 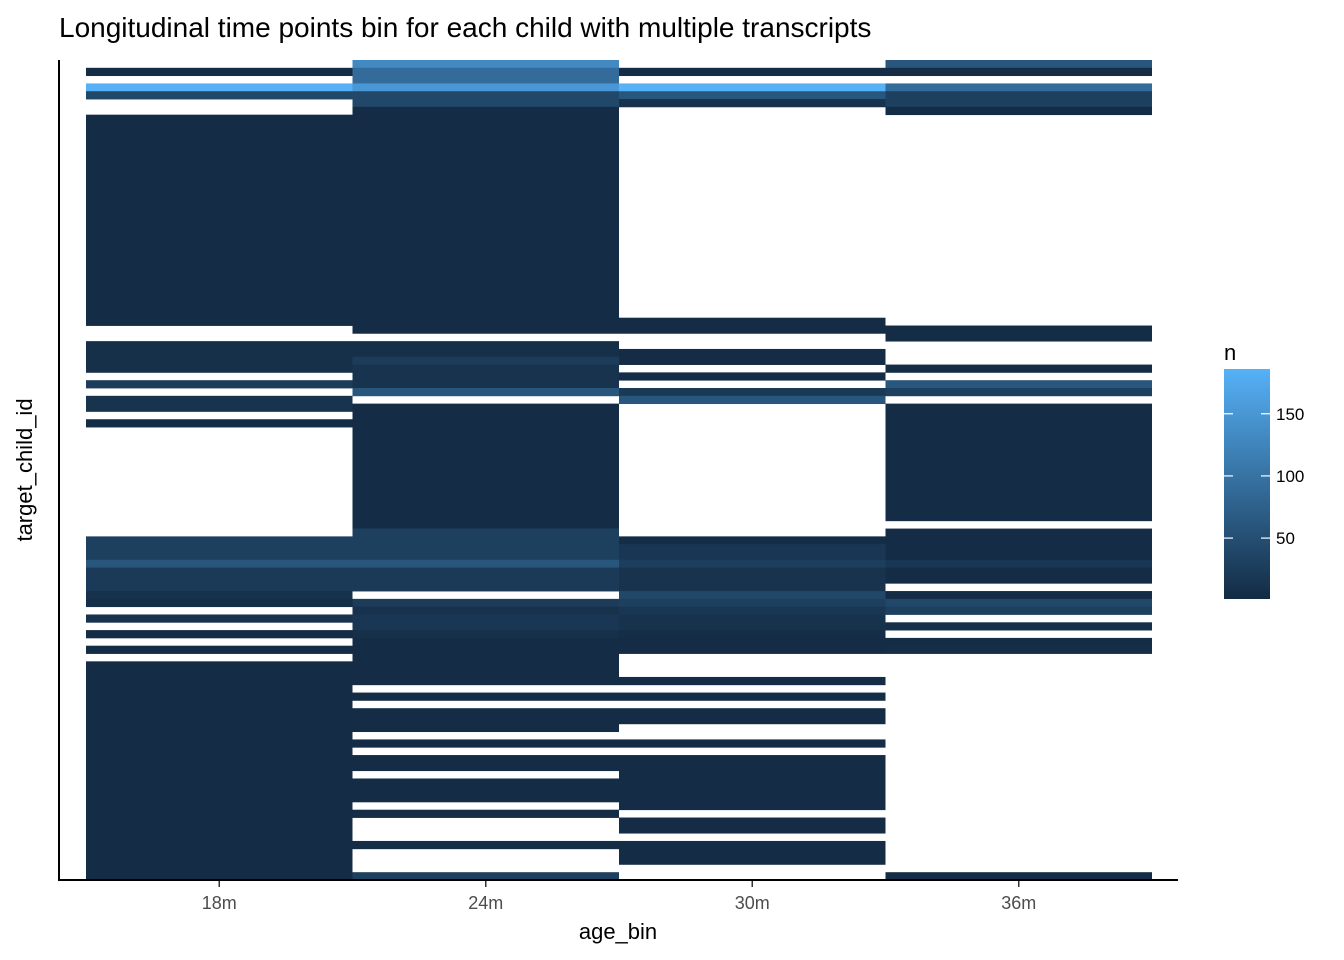 I want to click on legend-ticks: 50 100 150, so click(x=1264, y=476).